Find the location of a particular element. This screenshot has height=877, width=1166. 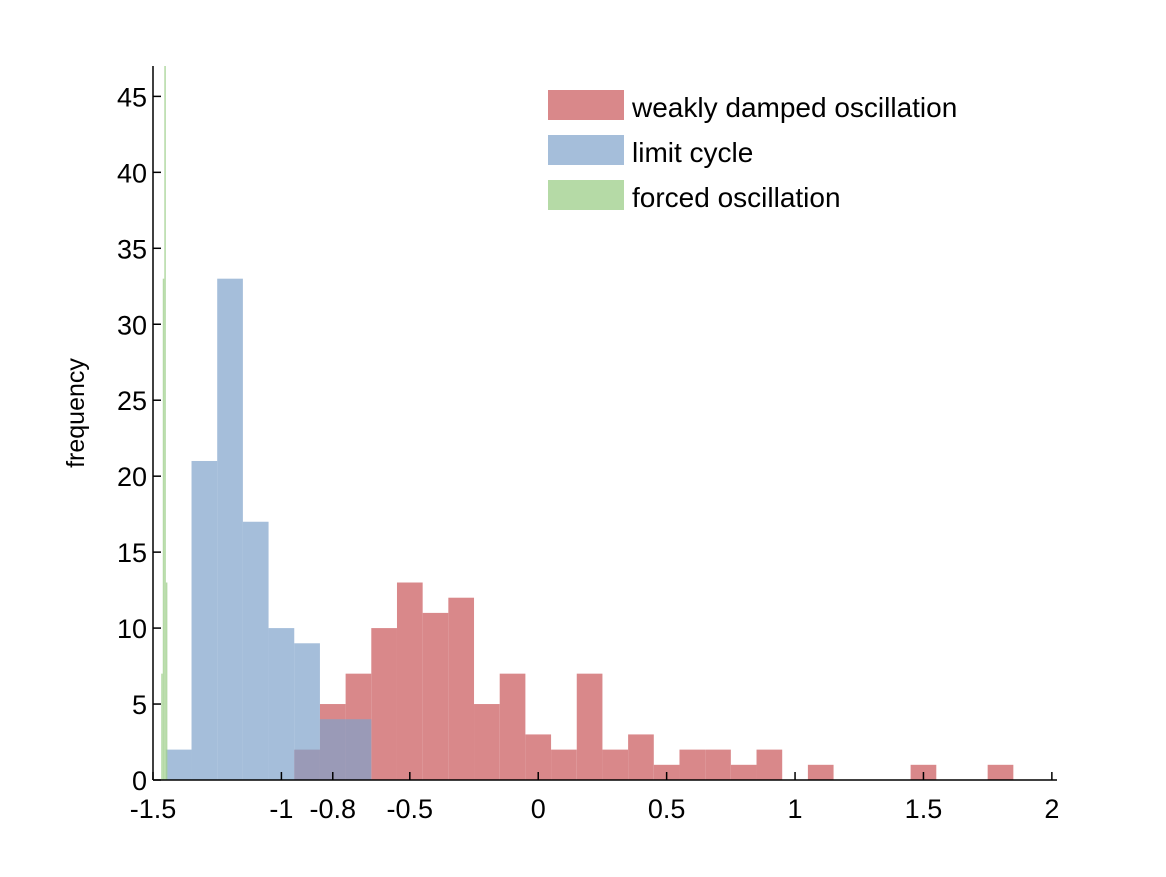

y-tick-label-9: 45 is located at coordinates (132, 97).